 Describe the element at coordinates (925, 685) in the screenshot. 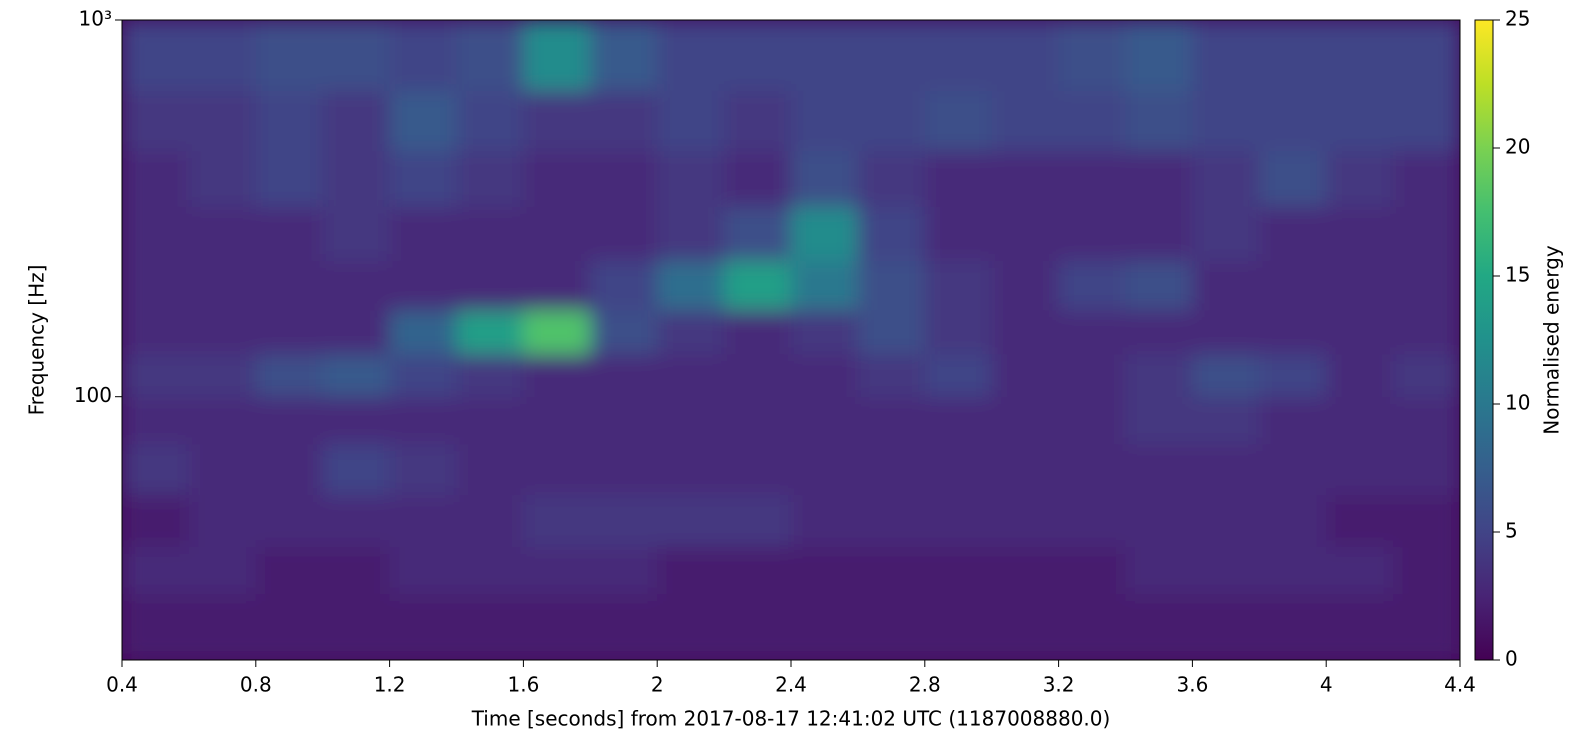

I see `x-tick-label: 2.8` at that location.